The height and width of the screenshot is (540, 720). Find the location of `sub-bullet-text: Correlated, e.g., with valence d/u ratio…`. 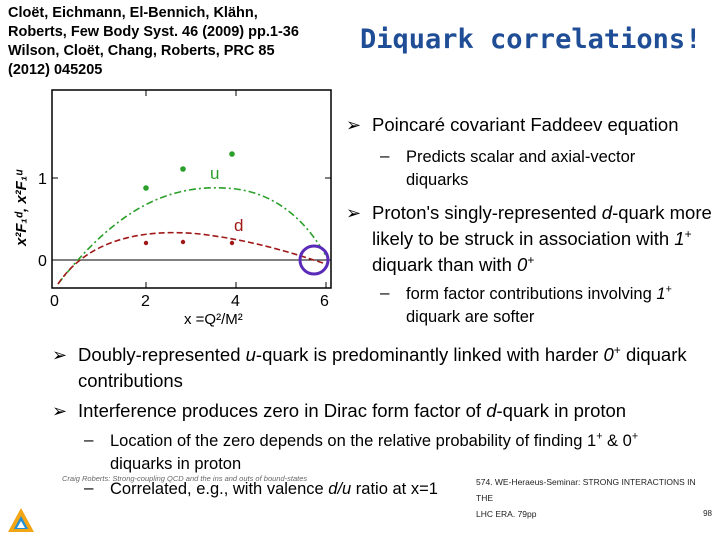

sub-bullet-text: Correlated, e.g., with valence d/u ratio… is located at coordinates (274, 489).